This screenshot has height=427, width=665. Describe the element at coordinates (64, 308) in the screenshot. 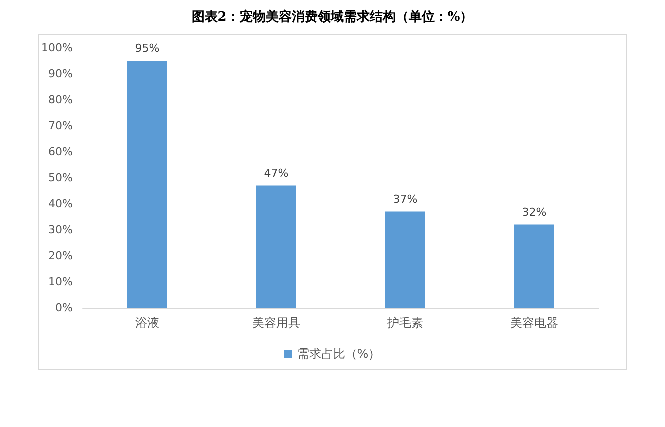

I see `y-tick-label: 0%` at that location.